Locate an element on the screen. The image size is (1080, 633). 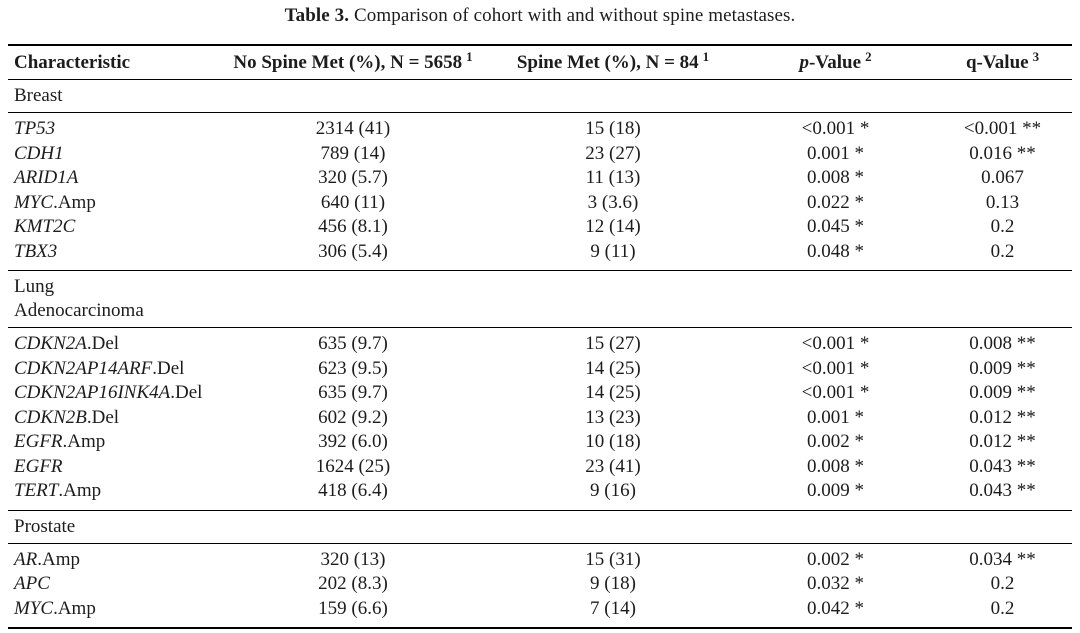
spine-met-cell: 7 (14) is located at coordinates (613, 608).